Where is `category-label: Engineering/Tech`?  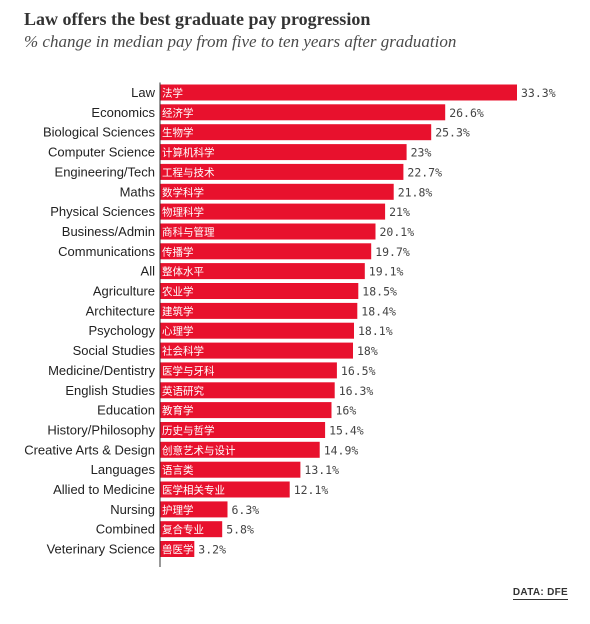
category-label: Engineering/Tech is located at coordinates (105, 171).